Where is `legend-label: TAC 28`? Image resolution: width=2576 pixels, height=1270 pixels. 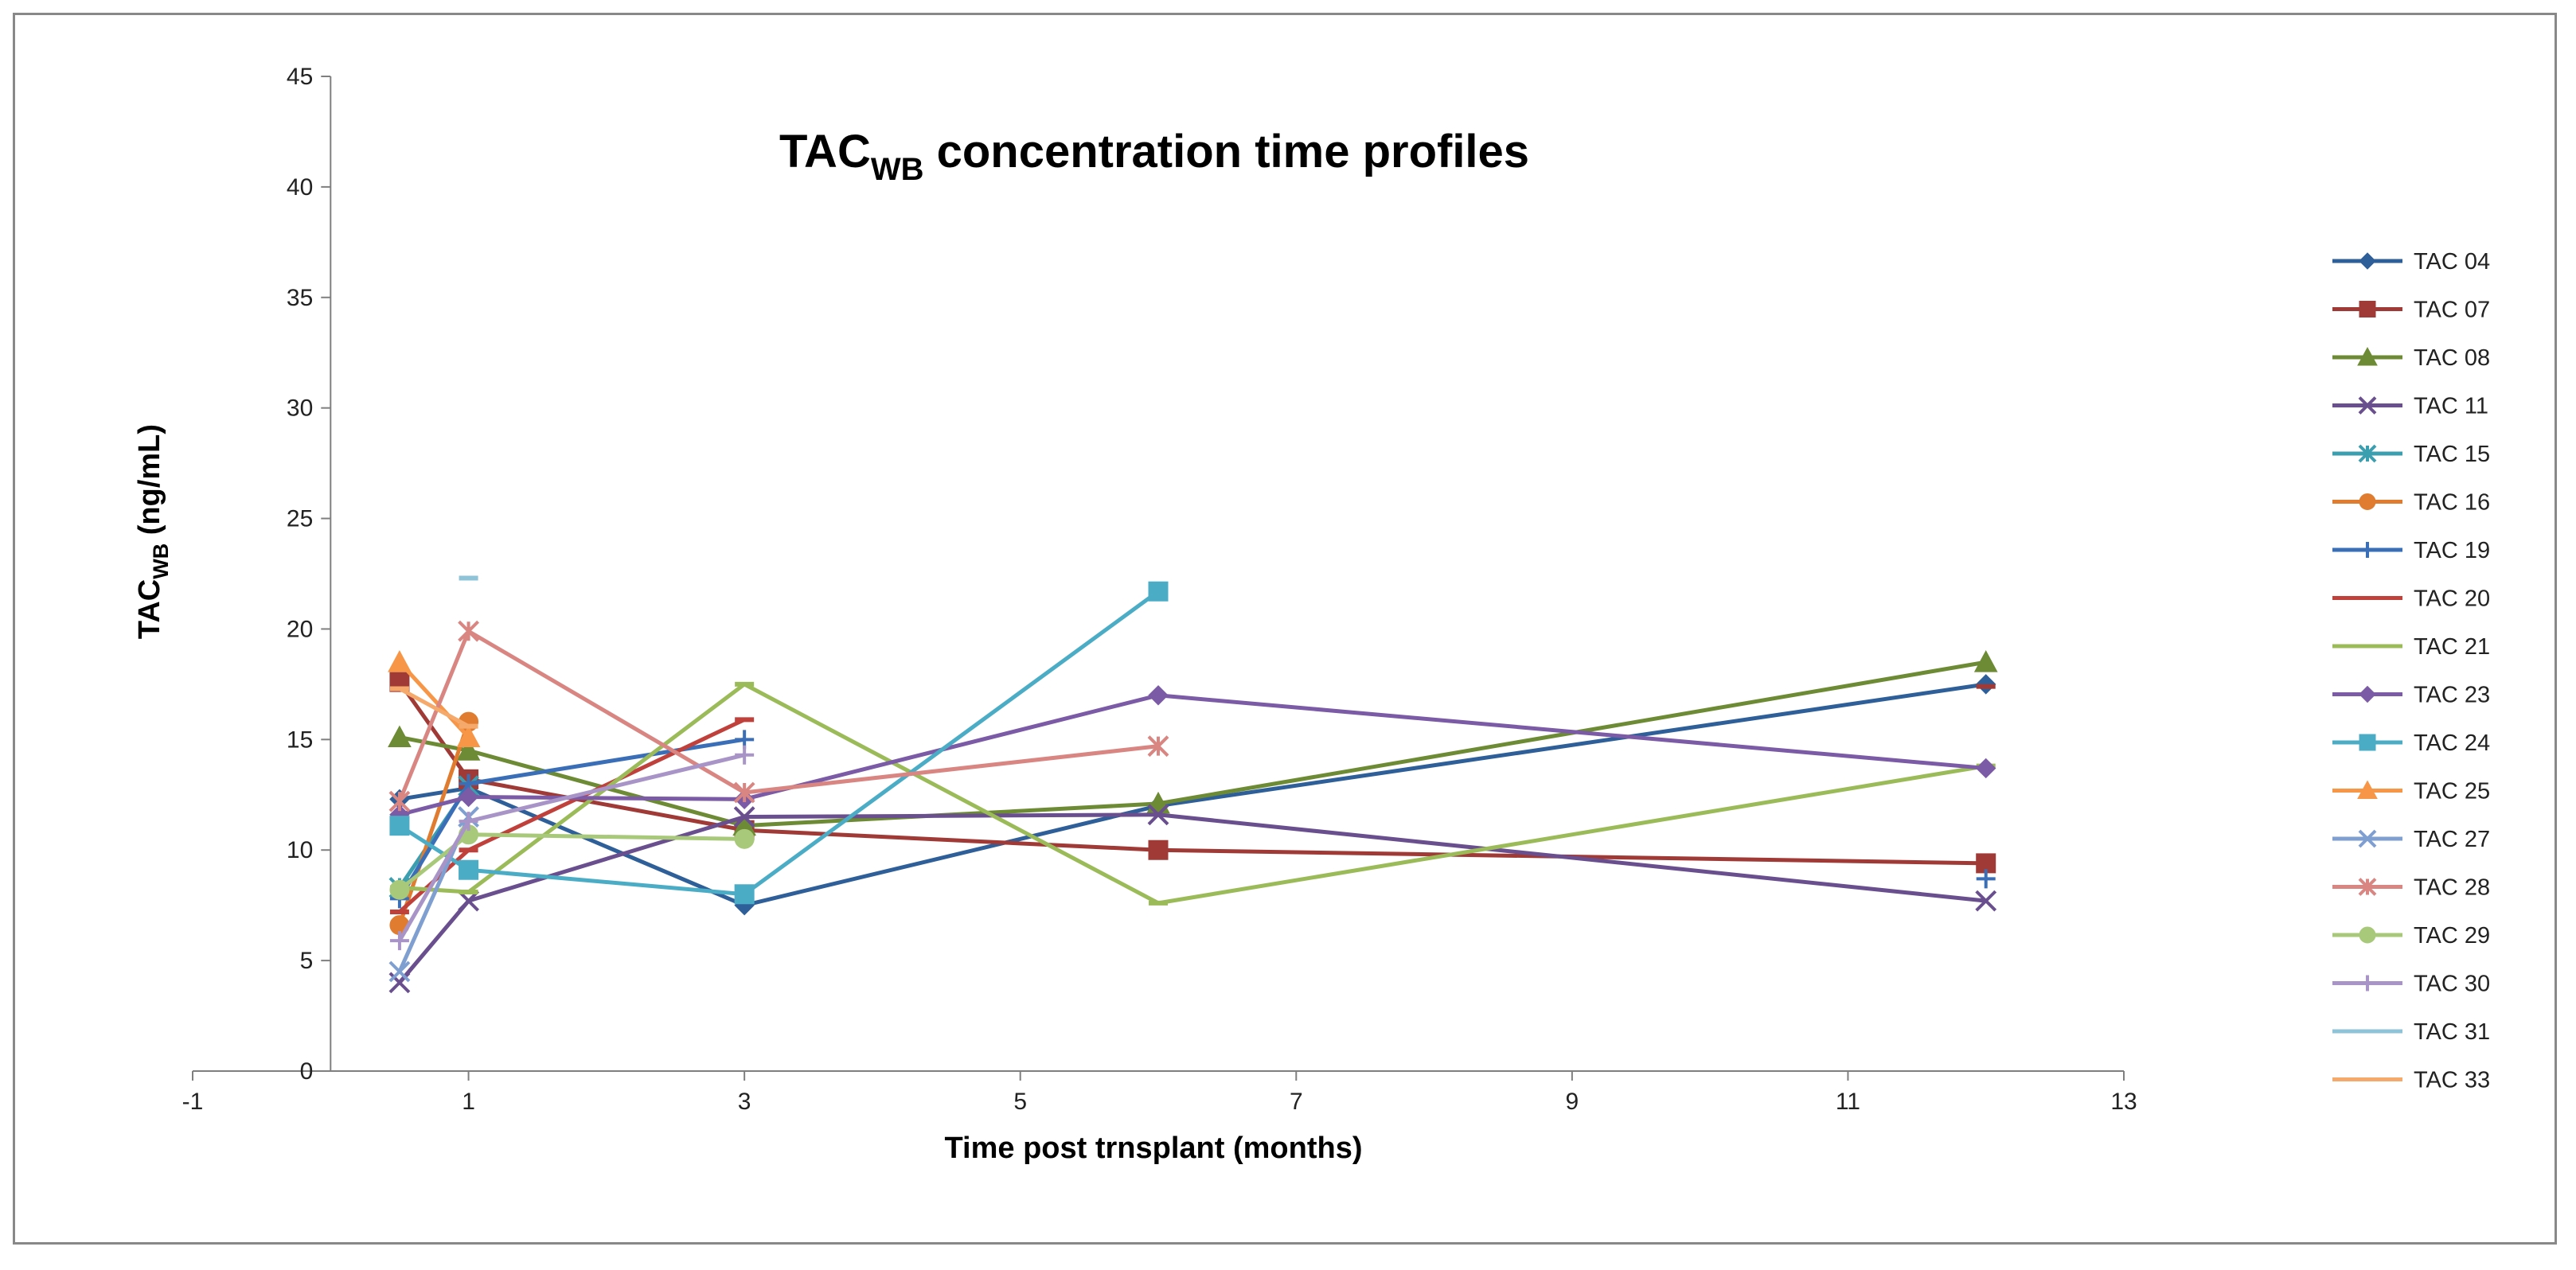 legend-label: TAC 28 is located at coordinates (2452, 888).